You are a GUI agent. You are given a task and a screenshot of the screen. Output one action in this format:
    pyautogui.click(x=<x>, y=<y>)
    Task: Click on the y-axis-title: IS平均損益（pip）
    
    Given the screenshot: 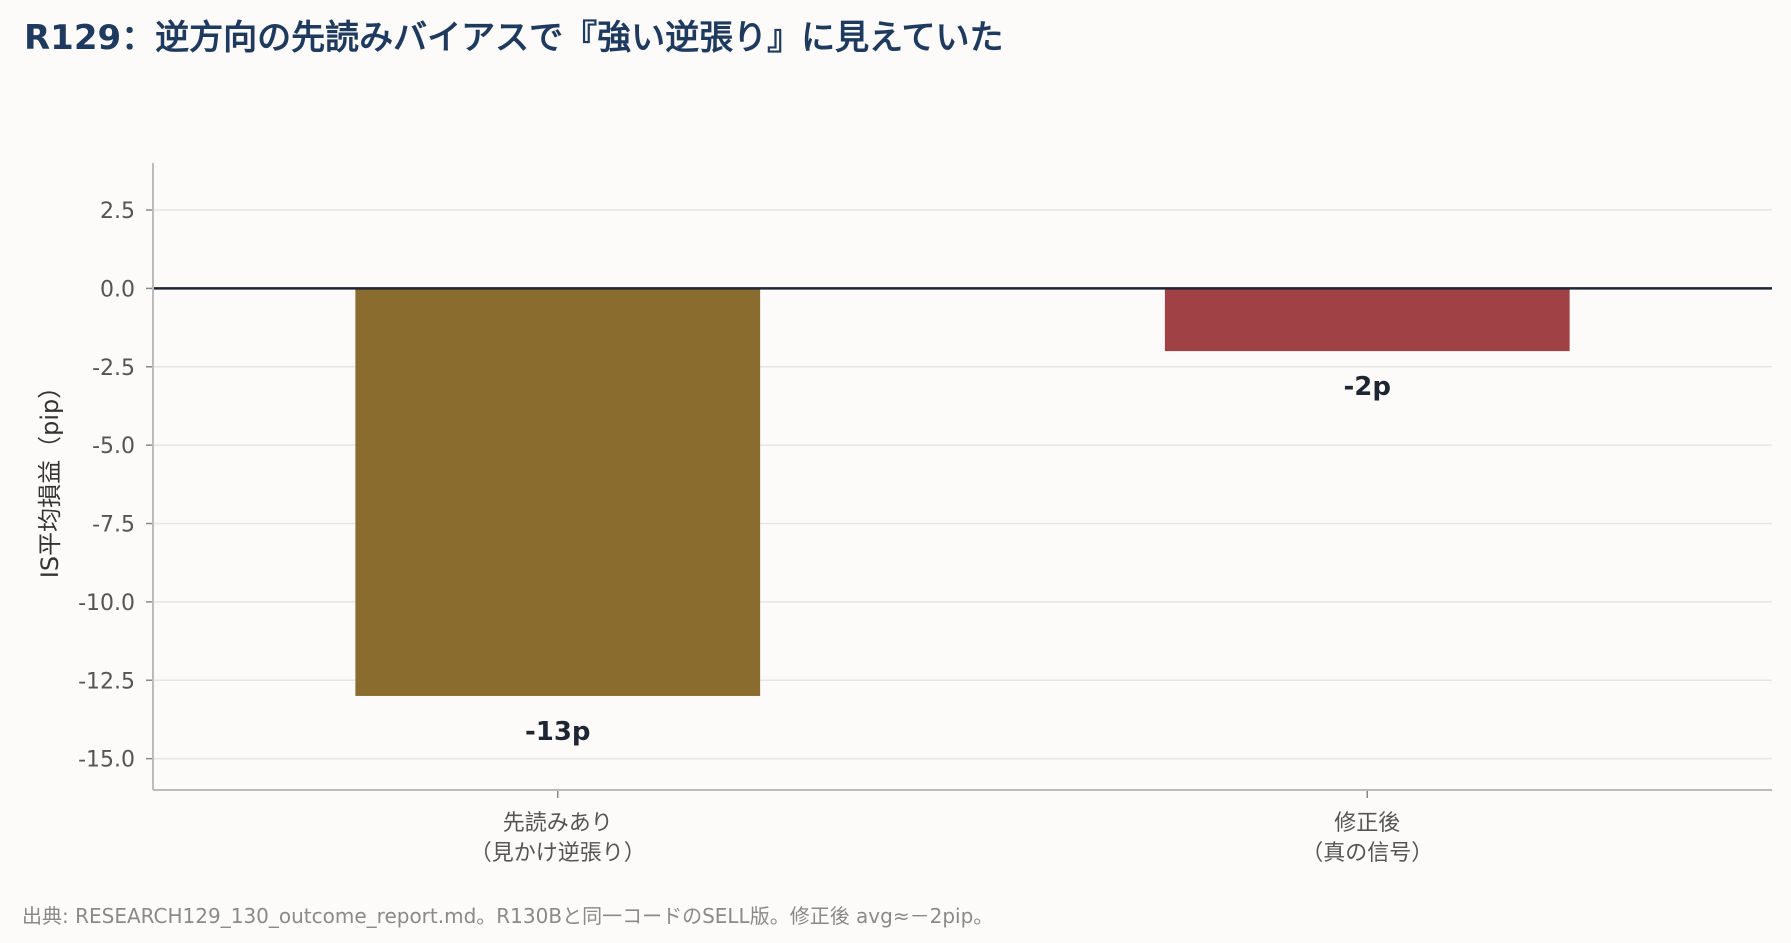 What is the action you would take?
    pyautogui.click(x=50, y=476)
    